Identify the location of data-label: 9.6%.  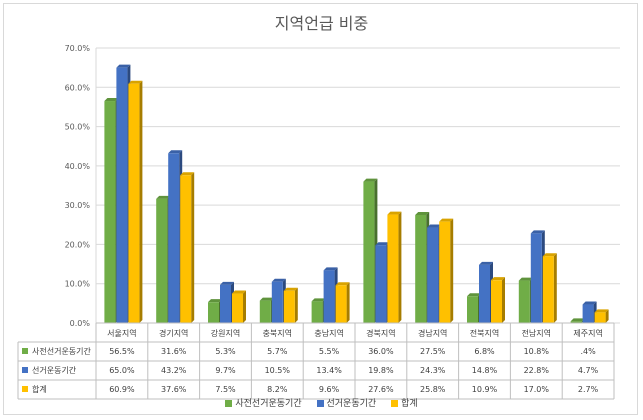
(329, 389).